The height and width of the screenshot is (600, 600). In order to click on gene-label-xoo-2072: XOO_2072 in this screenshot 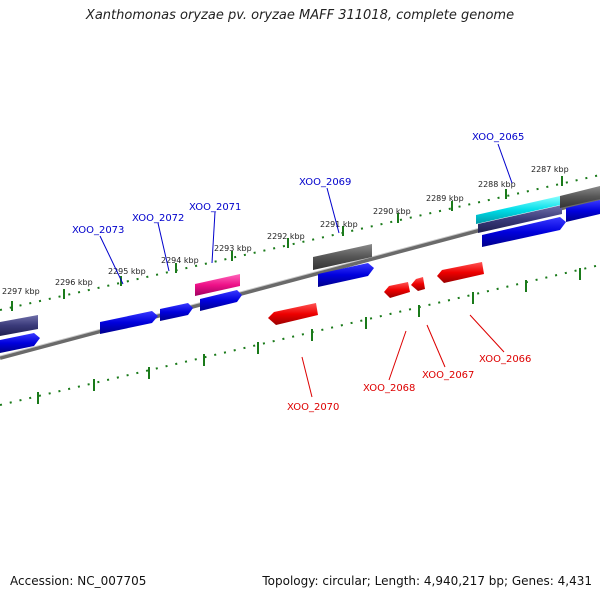, I will do `click(158, 218)`.